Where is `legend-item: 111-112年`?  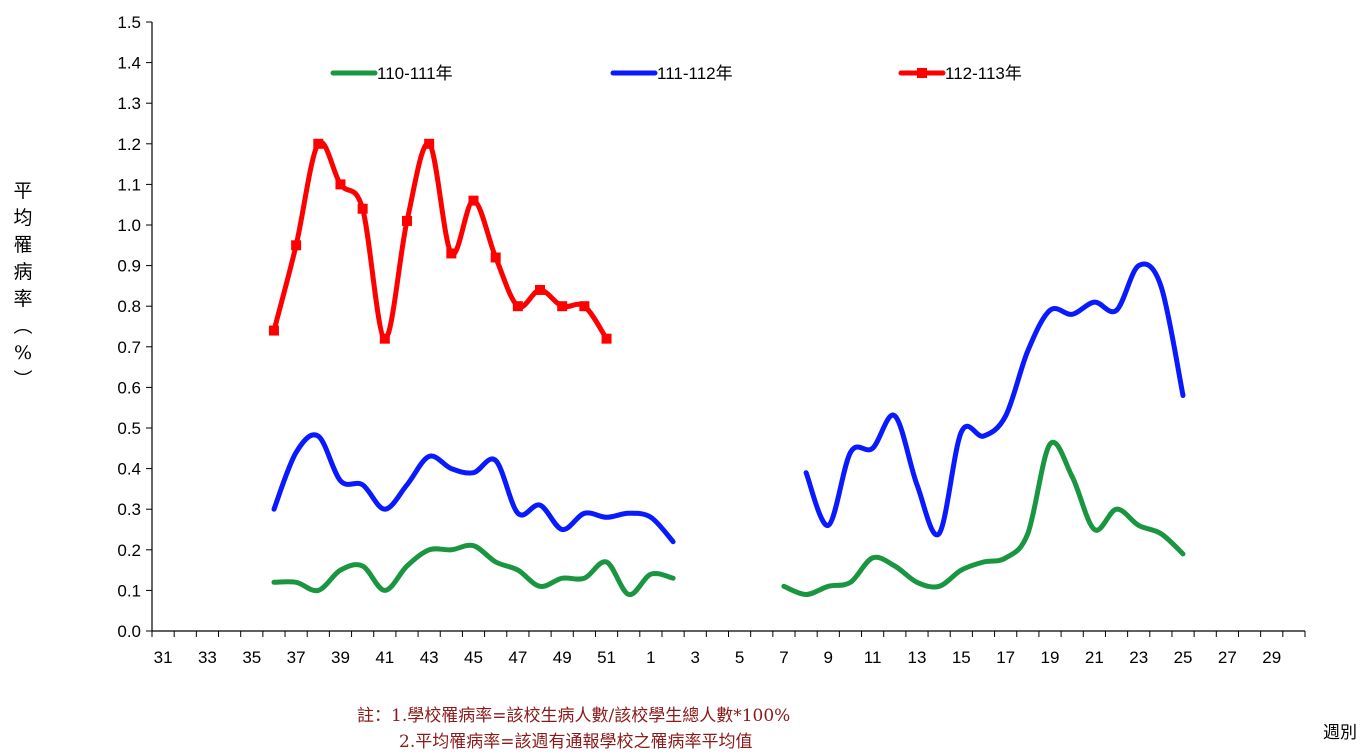
legend-item: 111-112年 is located at coordinates (671, 73).